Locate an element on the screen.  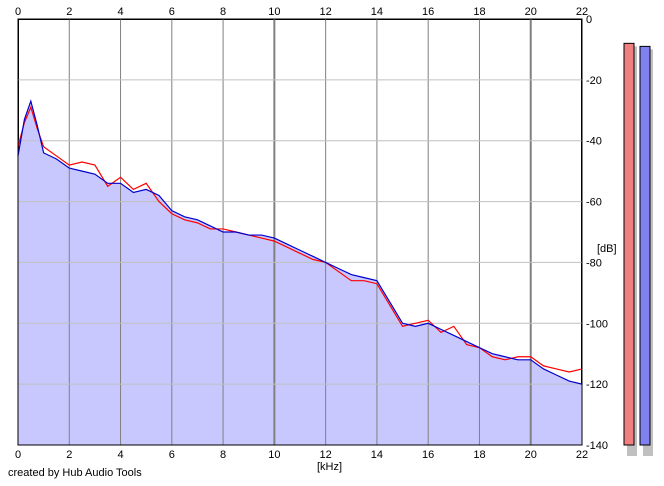
x-tick-label-bottom: 8 is located at coordinates (223, 455).